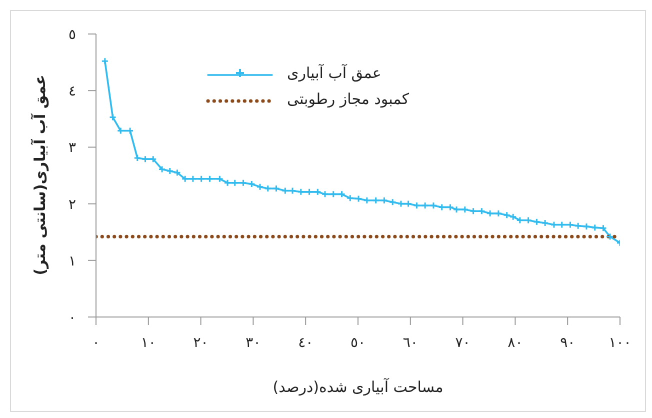 The height and width of the screenshot is (418, 652). Describe the element at coordinates (72, 318) in the screenshot. I see `y-tick-label: ٠` at that location.